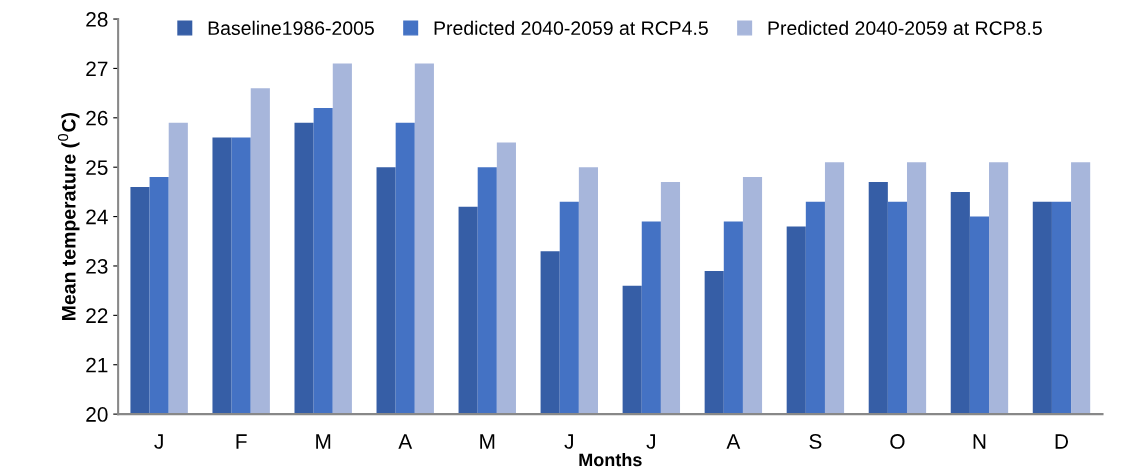 The image size is (1125, 476). What do you see at coordinates (97, 68) in the screenshot?
I see `y-tick-label: 27` at bounding box center [97, 68].